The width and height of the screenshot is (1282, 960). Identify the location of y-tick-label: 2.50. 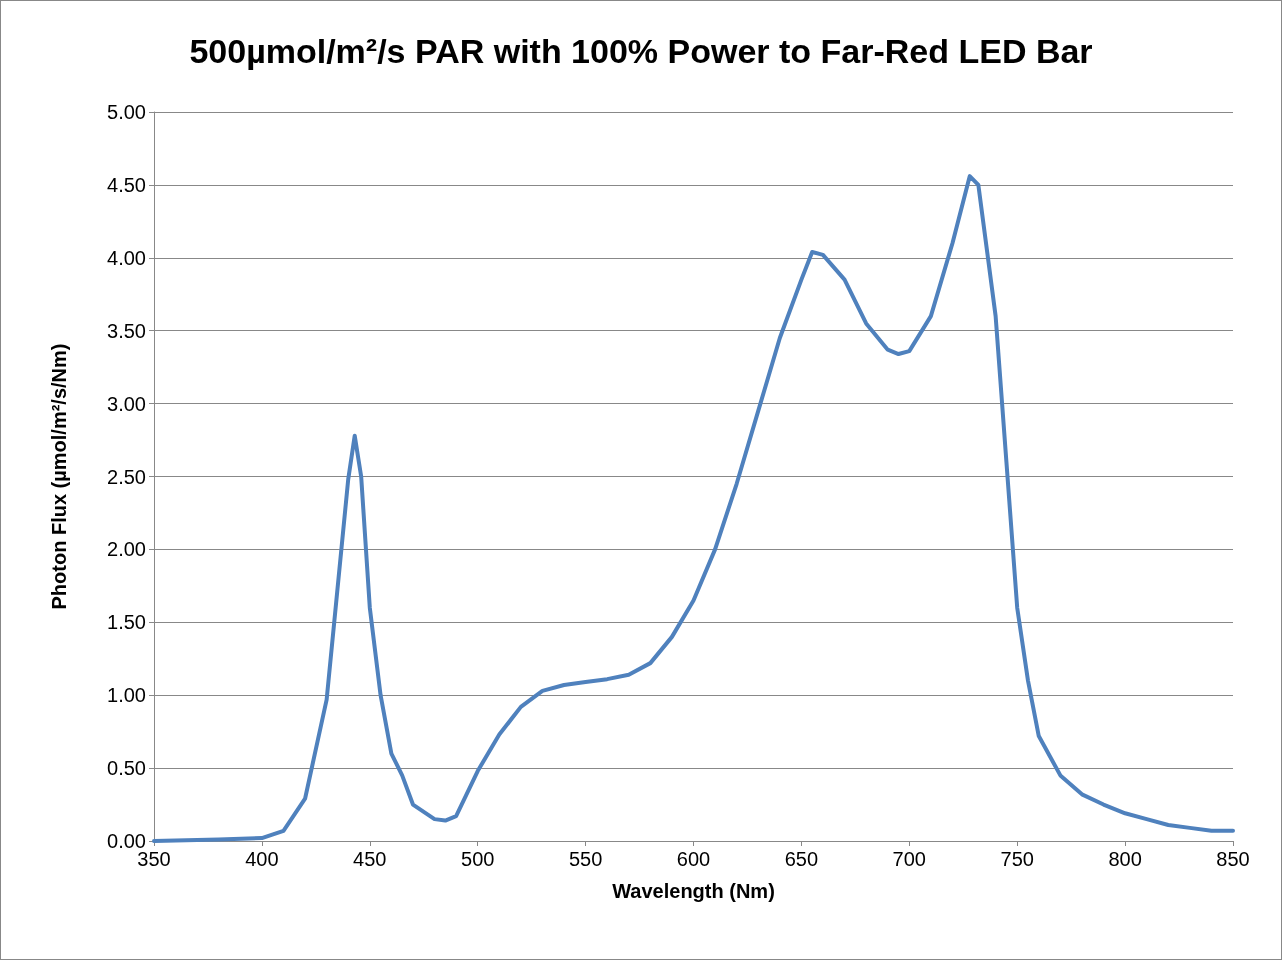
(126, 476).